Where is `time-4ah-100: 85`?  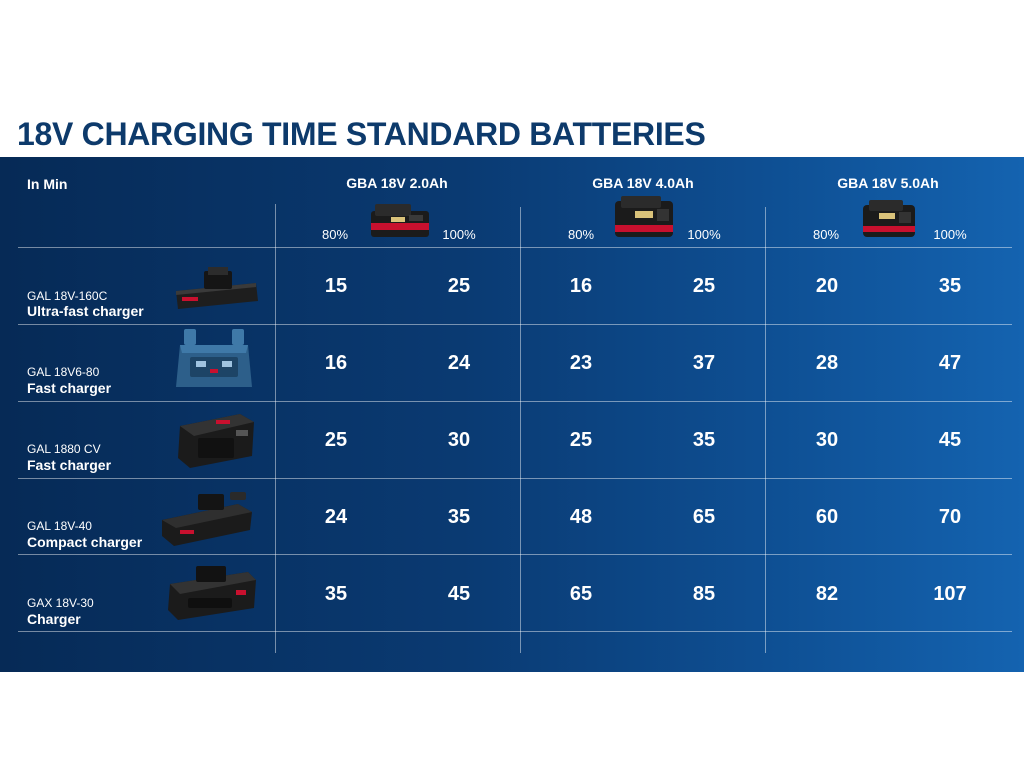
time-4ah-100: 85 is located at coordinates (704, 594).